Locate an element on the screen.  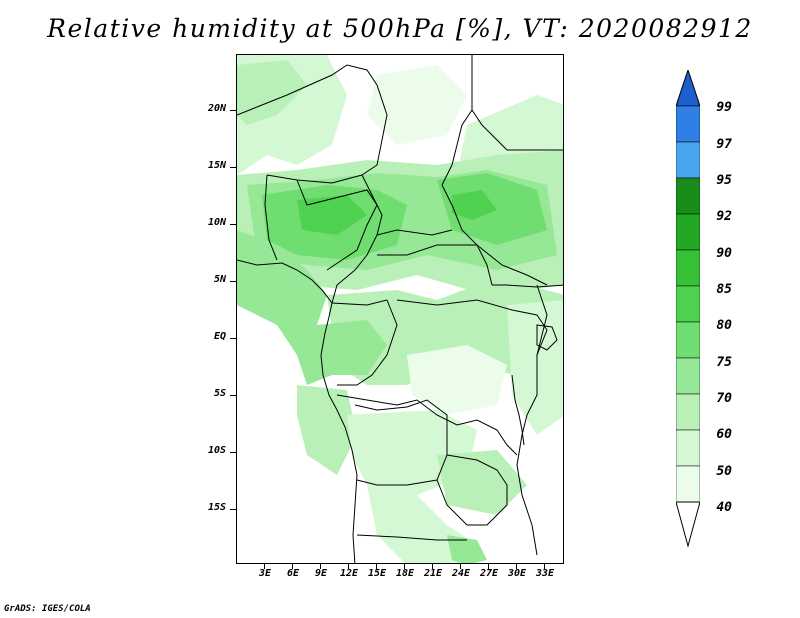
lon-label-18e: 18E is located at coordinates (405, 573).